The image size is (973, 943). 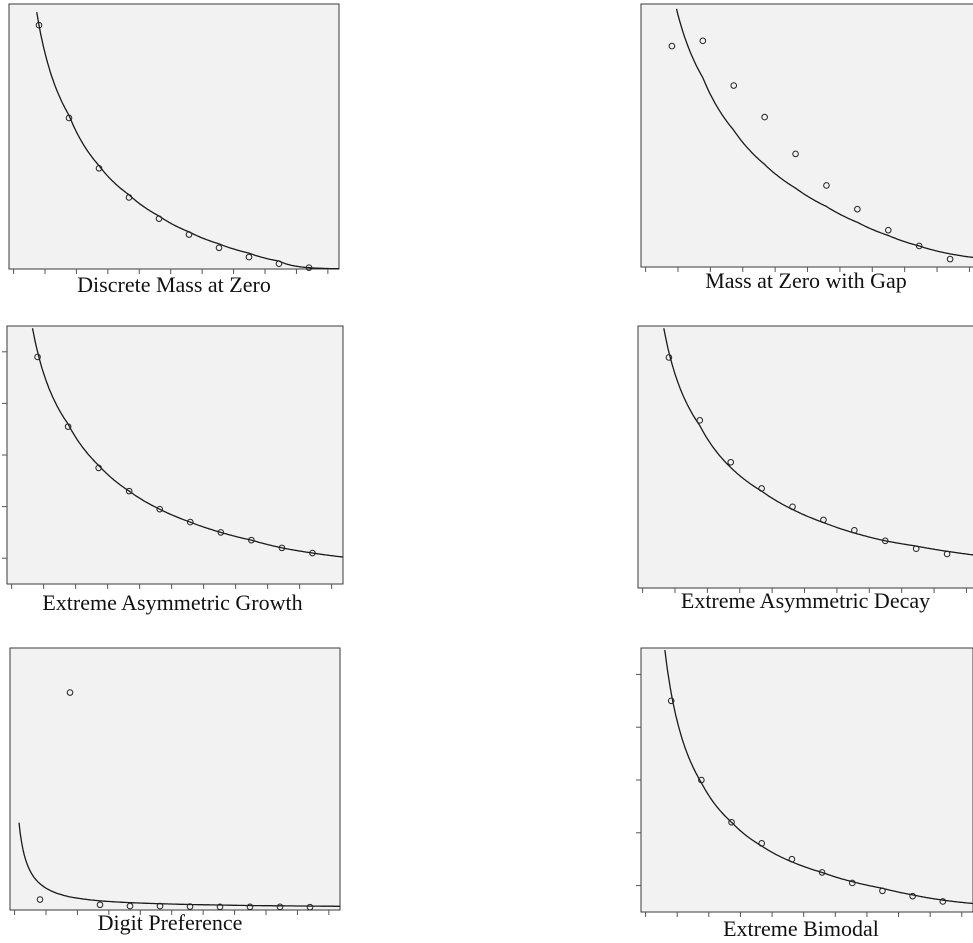 What do you see at coordinates (174, 284) in the screenshot?
I see `chart-title: Discrete Mass at Zero` at bounding box center [174, 284].